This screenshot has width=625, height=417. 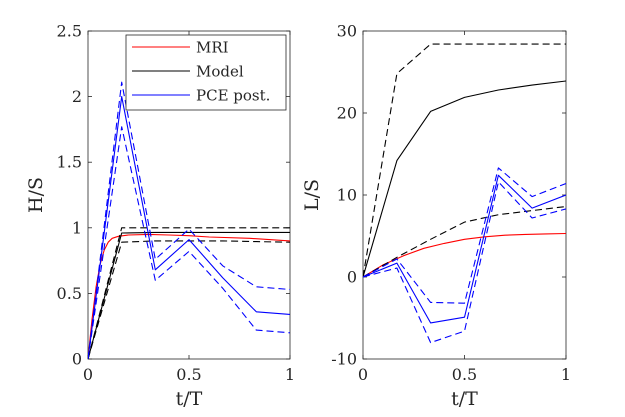 I want to click on y-tick-label: 1, so click(x=77, y=227).